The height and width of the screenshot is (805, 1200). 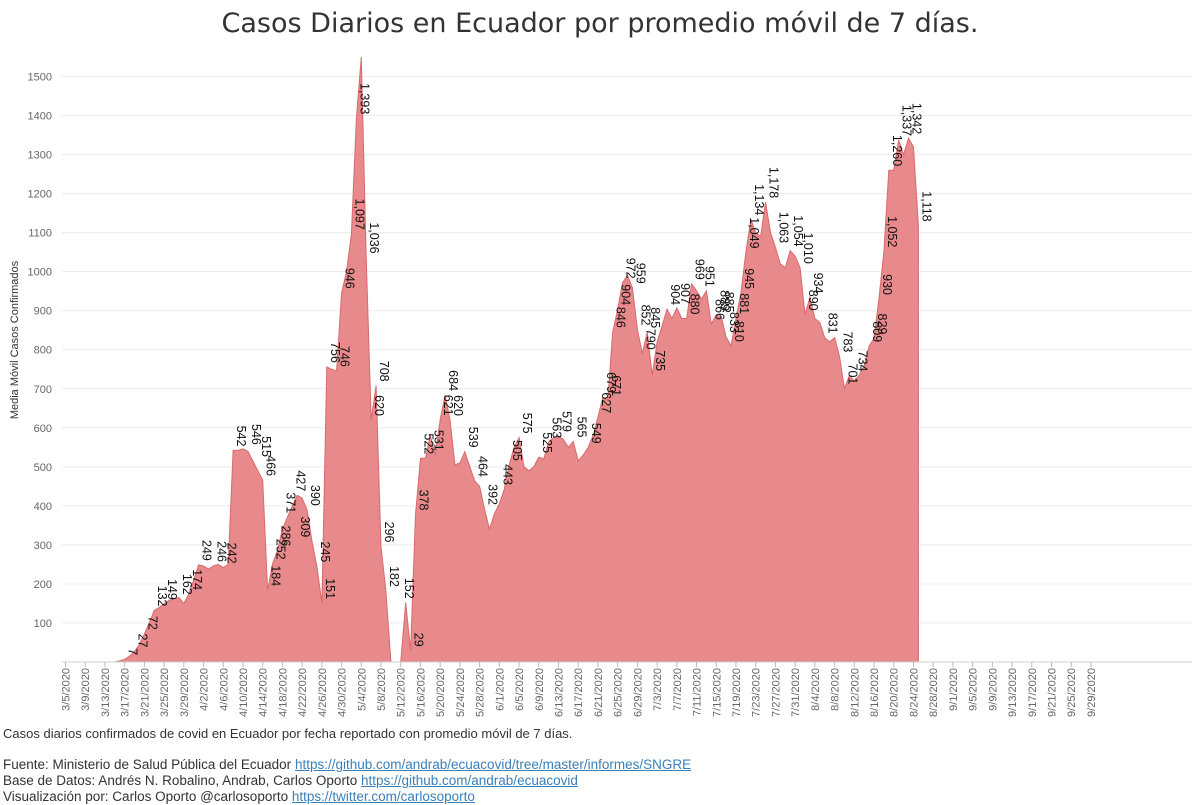 What do you see at coordinates (581, 427) in the screenshot?
I see `data-label: 565` at bounding box center [581, 427].